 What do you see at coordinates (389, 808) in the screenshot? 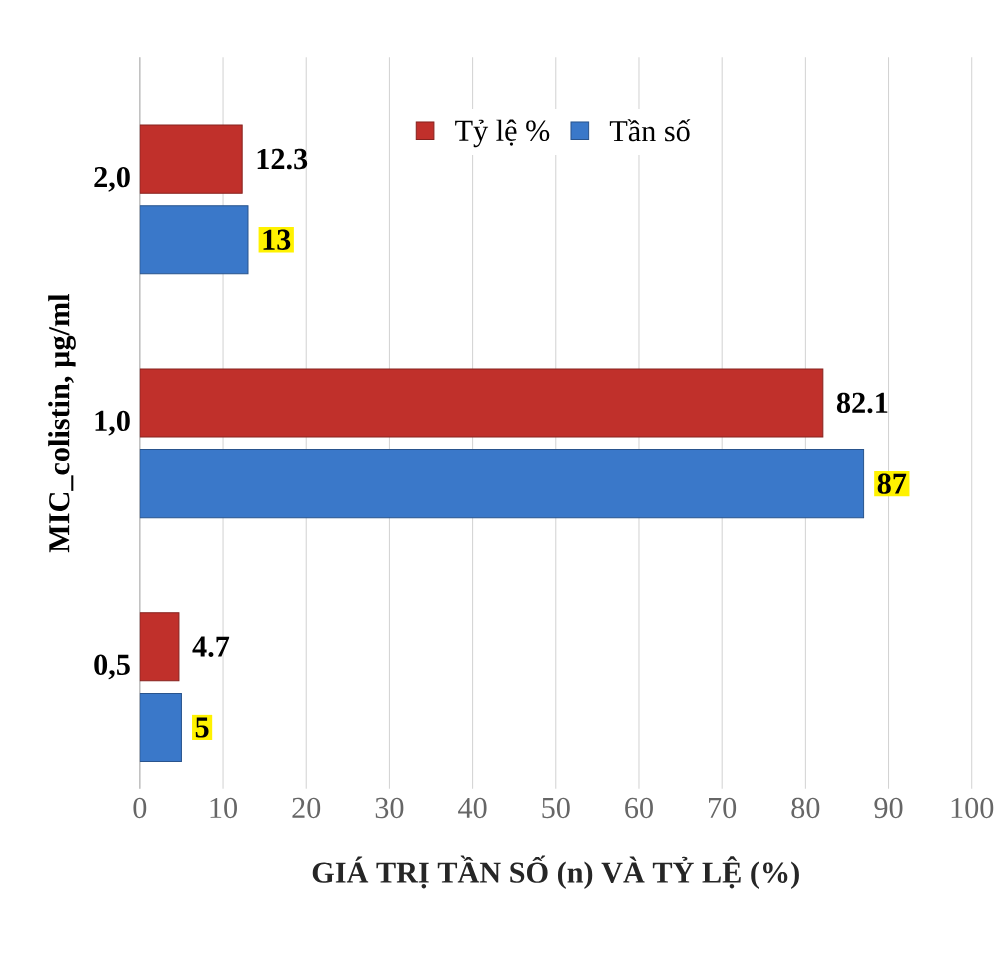
I see `x-tick-label: 30` at bounding box center [389, 808].